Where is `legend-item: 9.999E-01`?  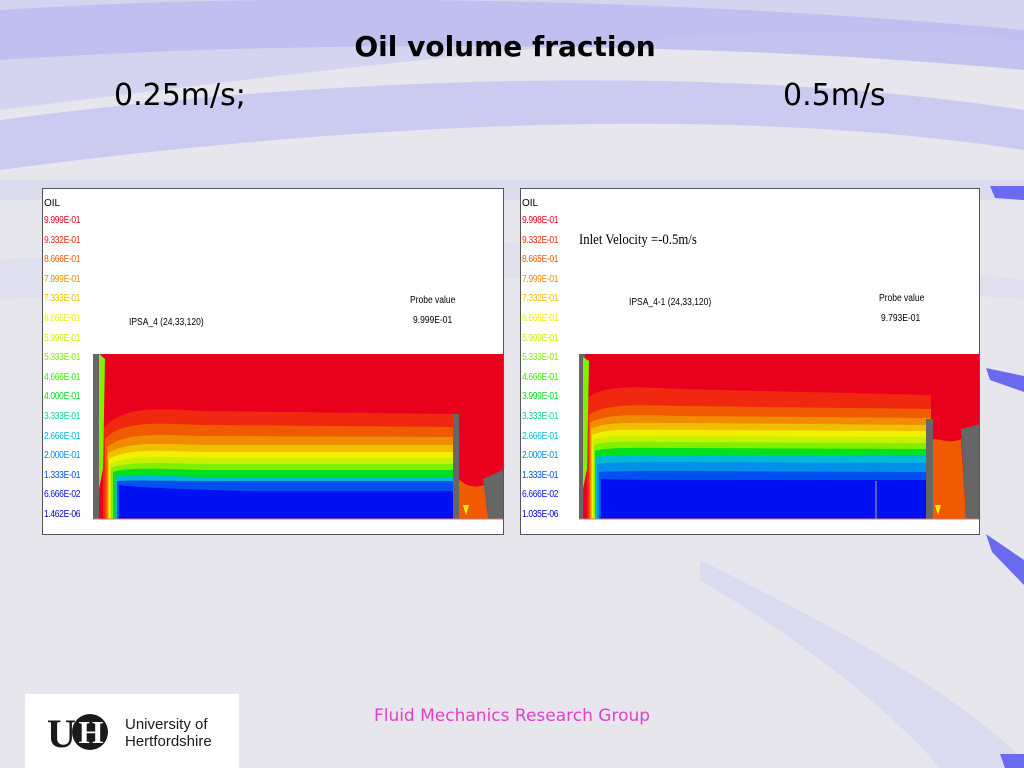 legend-item: 9.999E-01 is located at coordinates (62, 220).